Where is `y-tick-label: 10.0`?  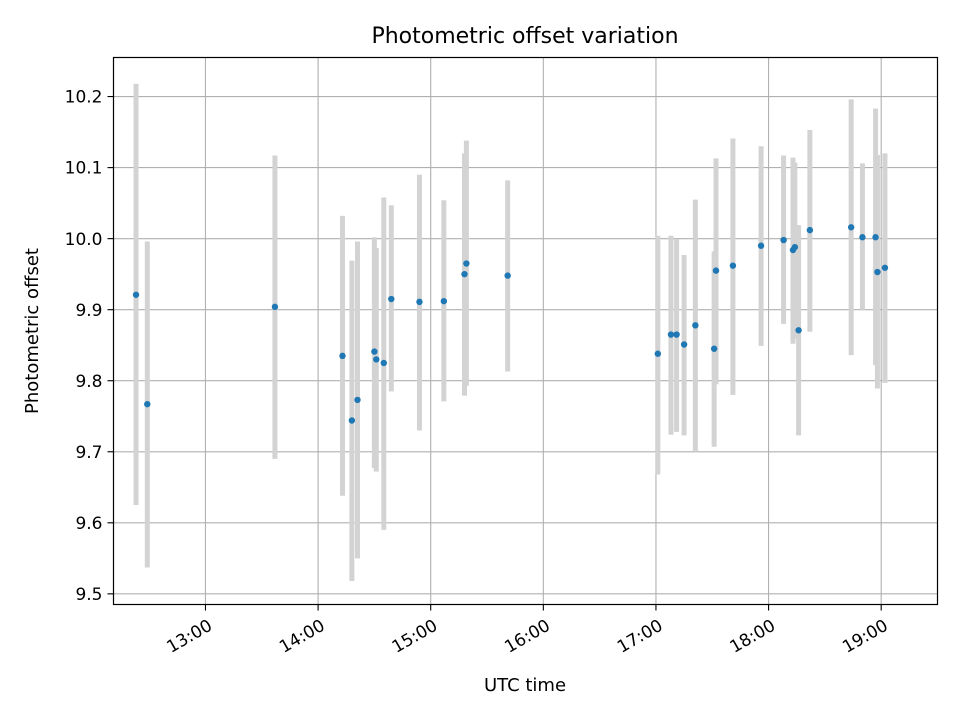 y-tick-label: 10.0 is located at coordinates (84, 240).